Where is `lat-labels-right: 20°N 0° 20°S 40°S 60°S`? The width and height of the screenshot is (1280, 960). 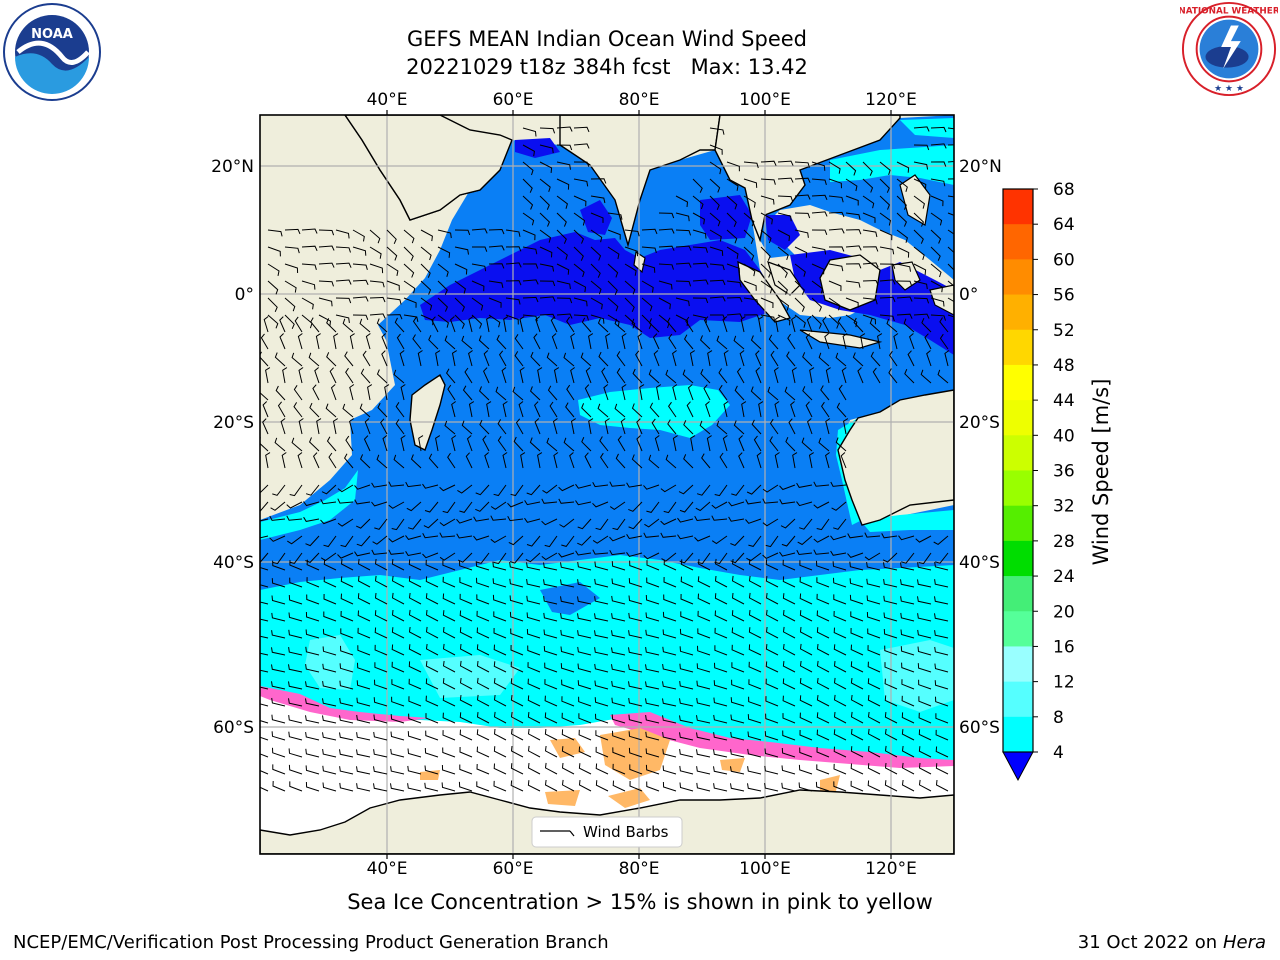 lat-labels-right: 20°N 0° 20°S 40°S 60°S is located at coordinates (980, 447).